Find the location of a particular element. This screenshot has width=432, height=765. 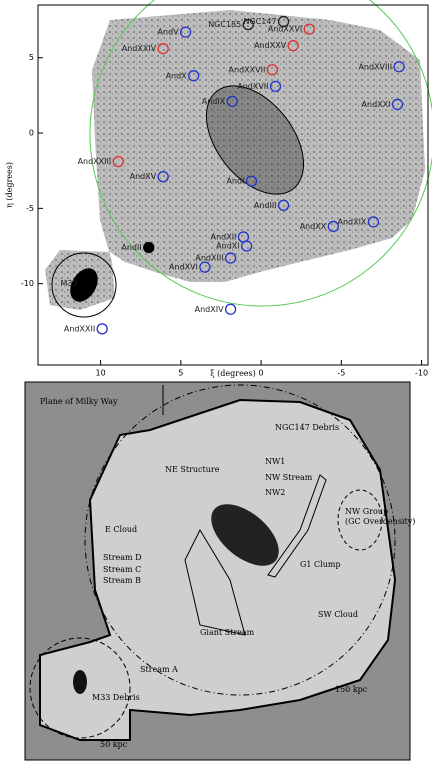

galaxy-label: AndI is located at coordinates (235, 181).